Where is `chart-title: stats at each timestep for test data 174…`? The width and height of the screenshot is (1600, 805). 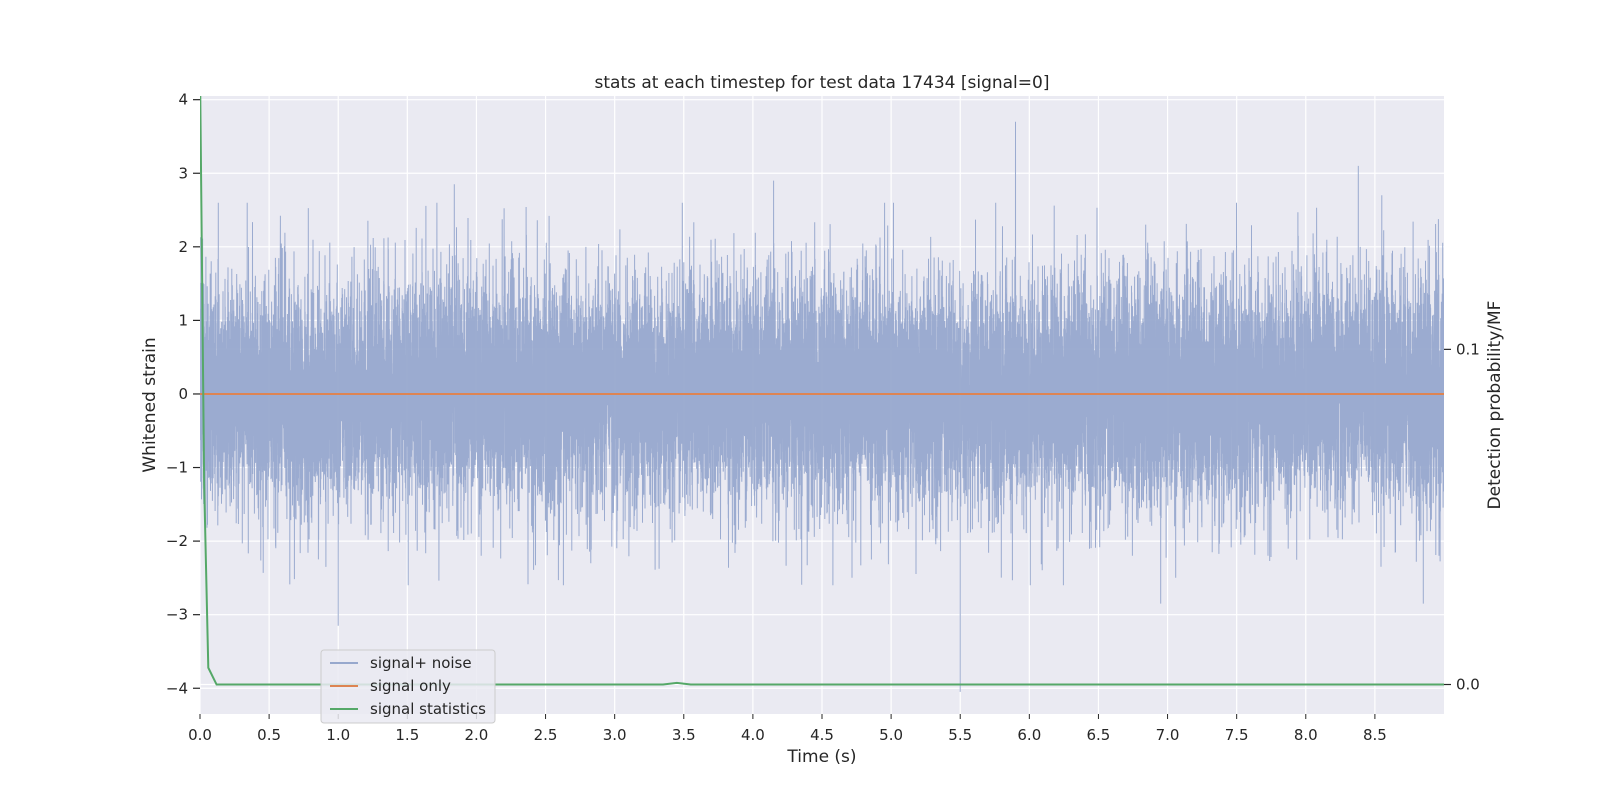 chart-title: stats at each timestep for test data 174… is located at coordinates (822, 83).